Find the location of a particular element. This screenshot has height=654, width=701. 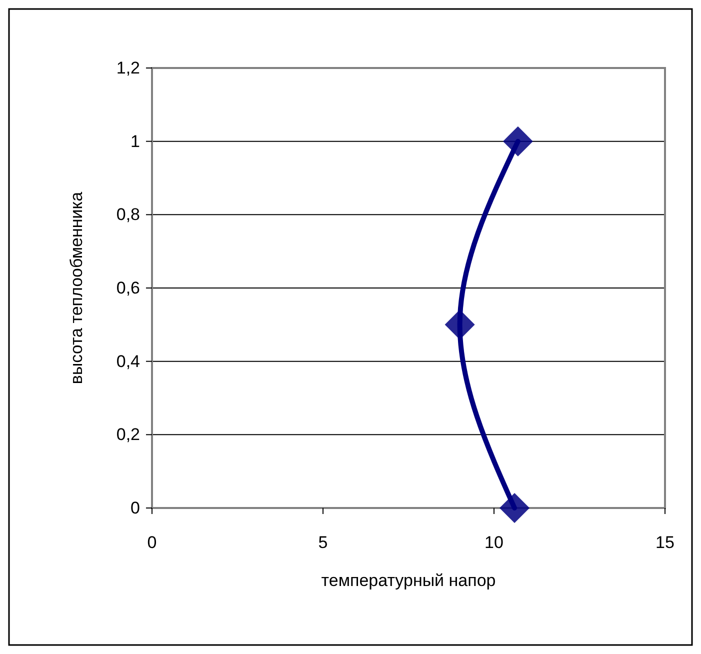

x-axis-title: температурный напор is located at coordinates (408, 580).